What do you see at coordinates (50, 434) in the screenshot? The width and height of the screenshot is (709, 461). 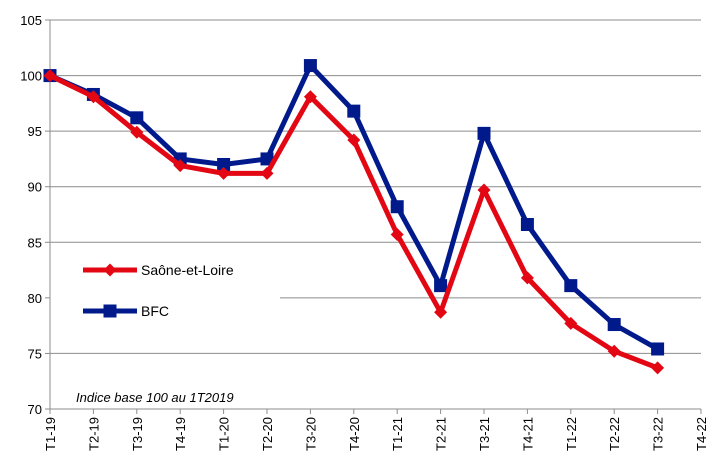 I see `x-tick-T1-19: T1-19` at bounding box center [50, 434].